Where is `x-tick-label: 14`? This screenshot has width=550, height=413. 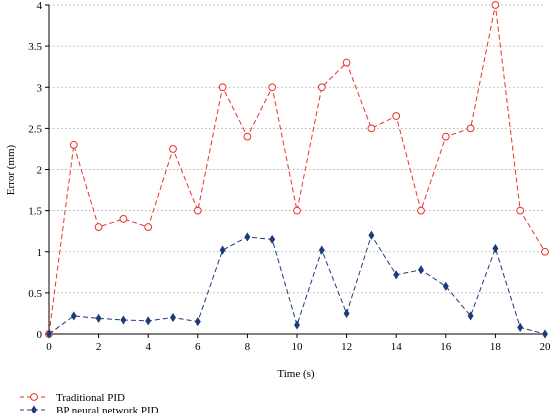 x-tick-label: 14 is located at coordinates (397, 347).